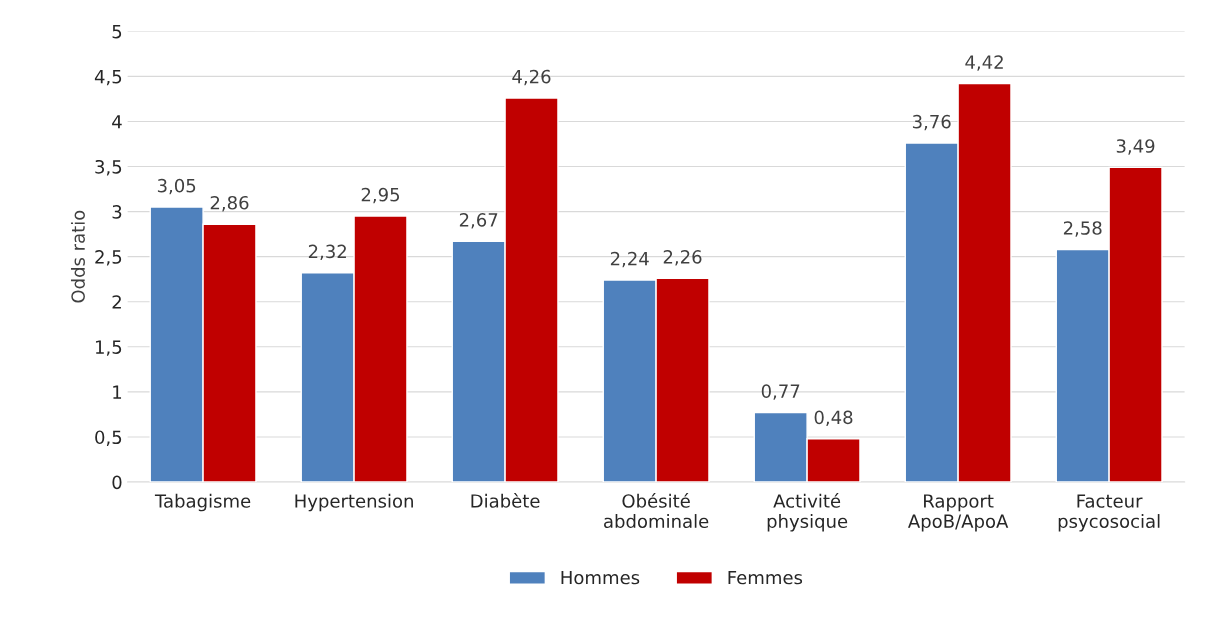 Image resolution: width=1215 pixels, height=626 pixels. I want to click on y-axis-title: Odds ratio, so click(77, 256).